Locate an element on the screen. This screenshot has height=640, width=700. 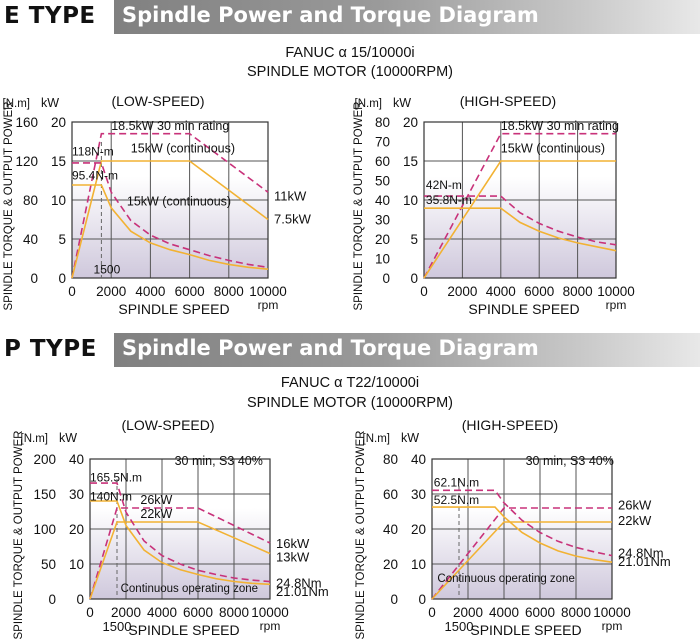
torque-tick-label: 200 is located at coordinates (44, 459).